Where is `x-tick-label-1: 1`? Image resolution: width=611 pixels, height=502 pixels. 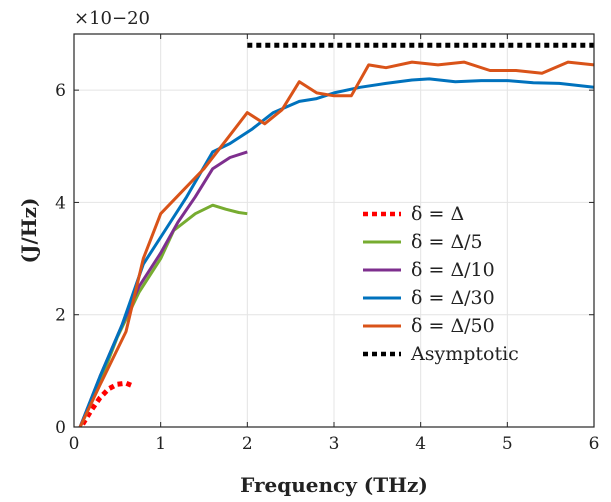
x-tick-label-1: 1 is located at coordinates (160, 444).